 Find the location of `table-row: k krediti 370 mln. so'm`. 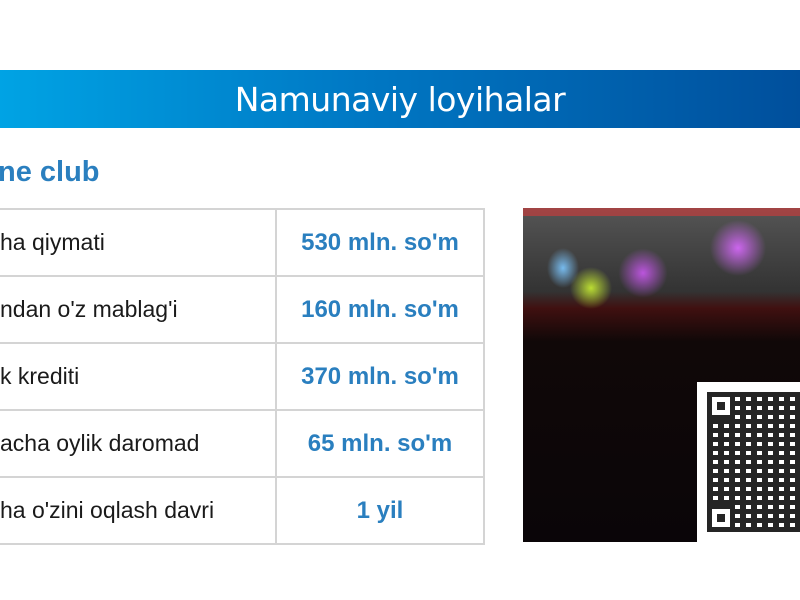

table-row: k krediti 370 mln. so'm is located at coordinates (242, 376).